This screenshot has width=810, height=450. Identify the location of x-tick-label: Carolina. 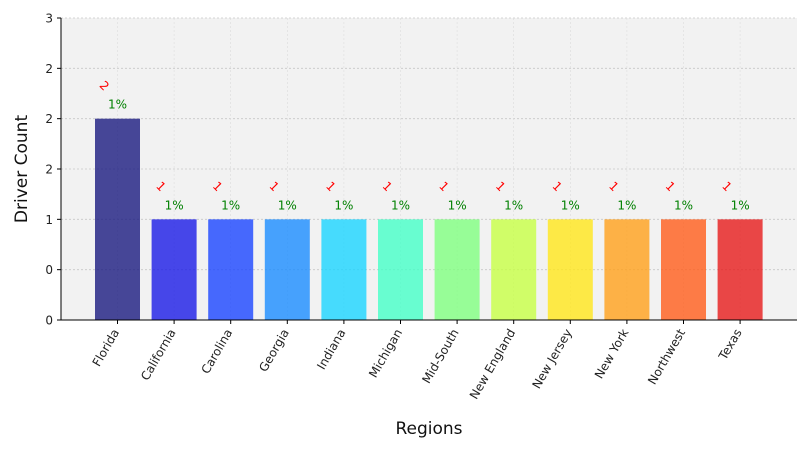
(216, 352).